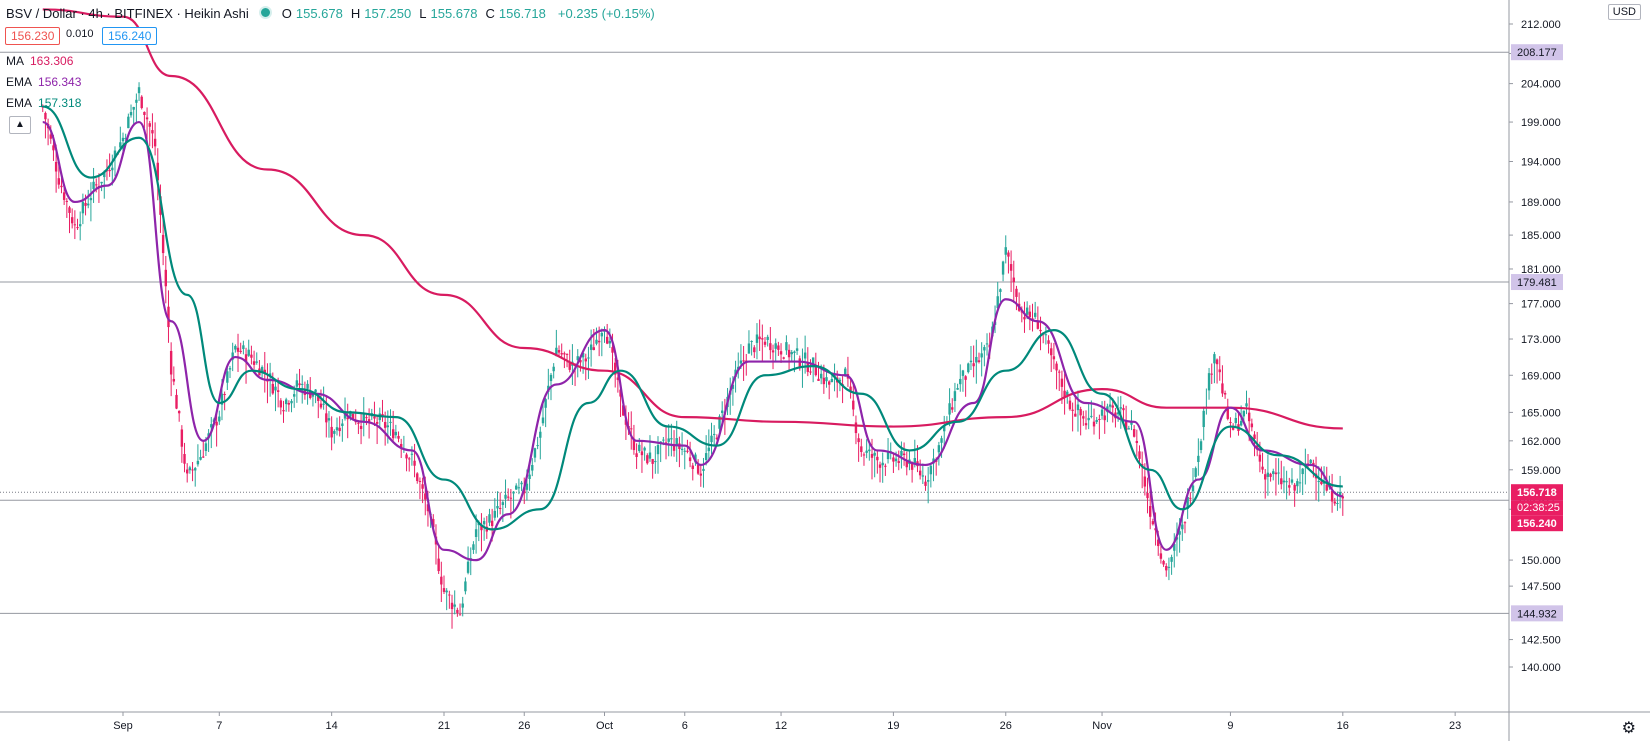 This screenshot has height=741, width=1650. Describe the element at coordinates (20, 125) in the screenshot. I see `chevron-up-icon: ▲` at that location.